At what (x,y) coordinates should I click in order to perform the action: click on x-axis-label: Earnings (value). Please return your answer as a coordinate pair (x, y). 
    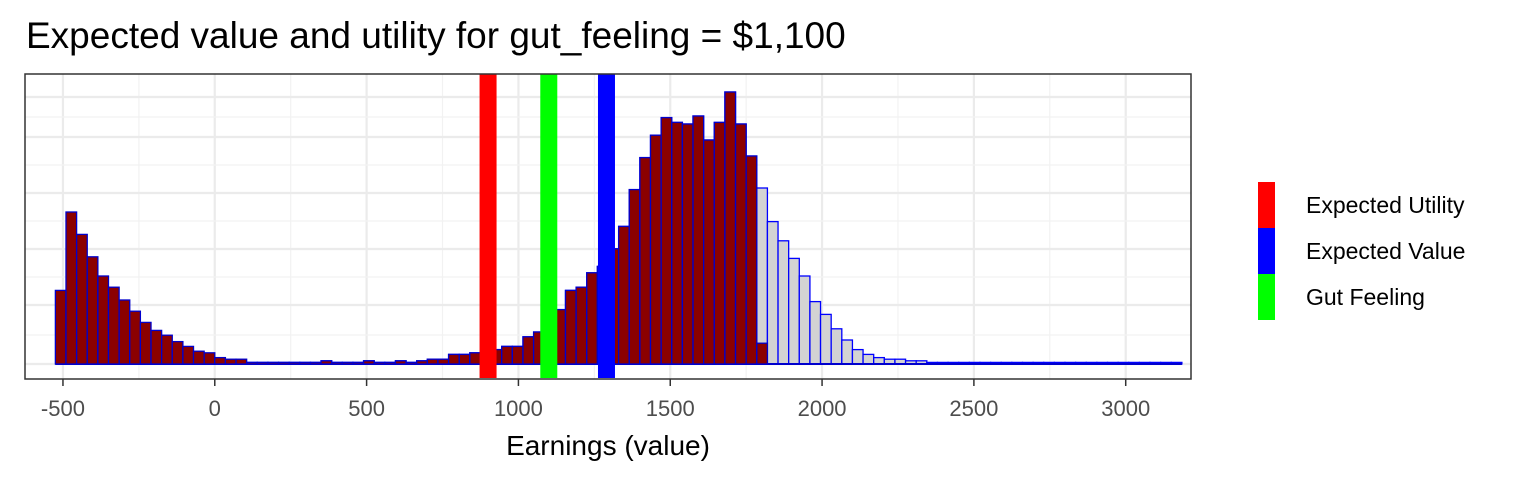
    Looking at the image, I should click on (608, 445).